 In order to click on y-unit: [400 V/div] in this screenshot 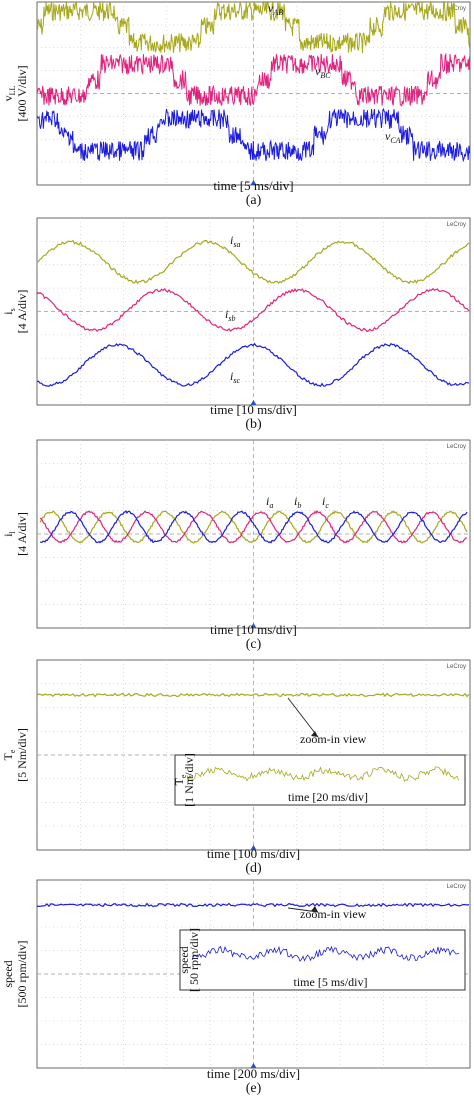, I will do `click(22, 93)`.